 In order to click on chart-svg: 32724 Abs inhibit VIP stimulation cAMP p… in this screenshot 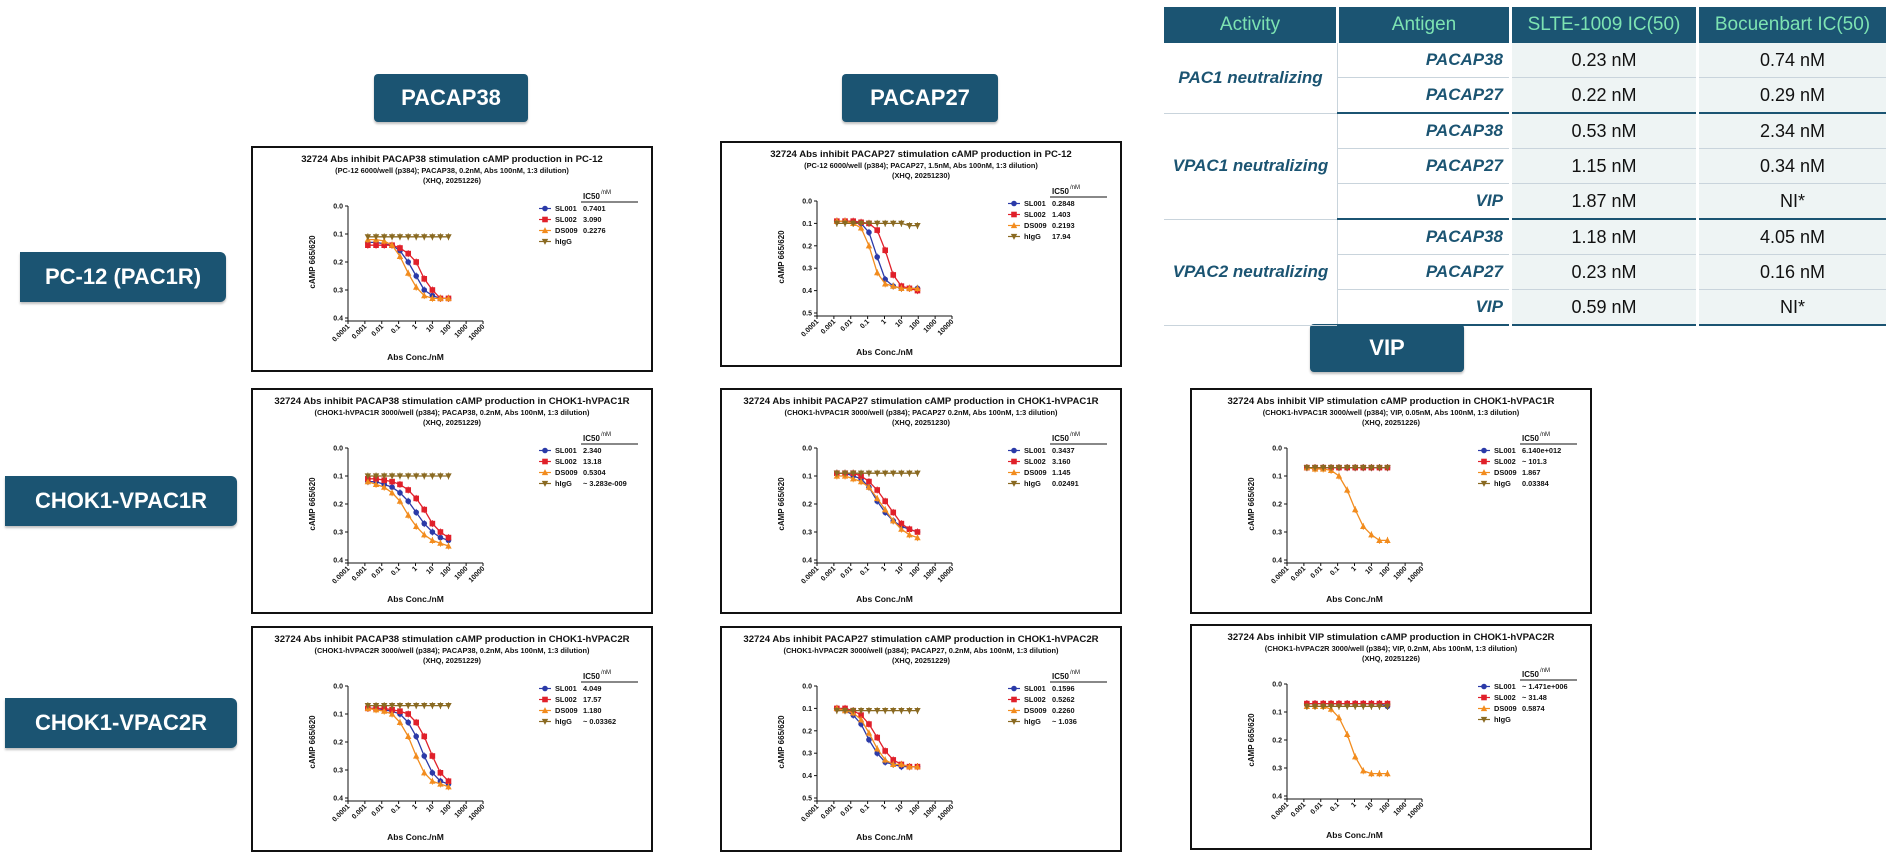, I will do `click(1402, 736)`.